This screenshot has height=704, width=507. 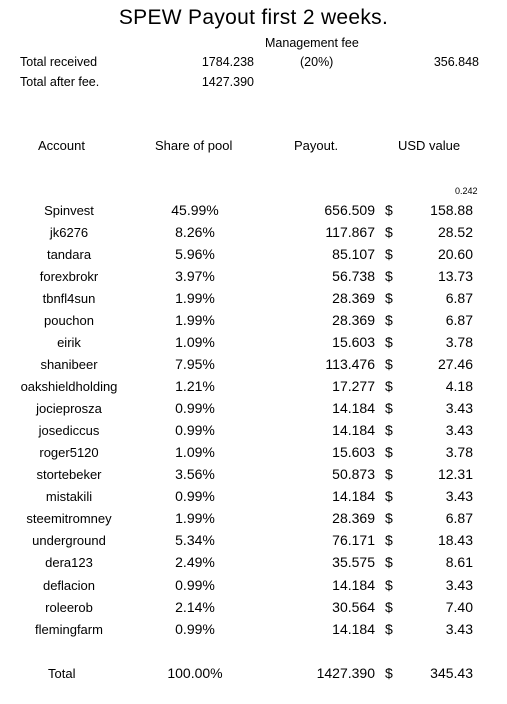 I want to click on usd-value: 28.52, so click(x=455, y=232).